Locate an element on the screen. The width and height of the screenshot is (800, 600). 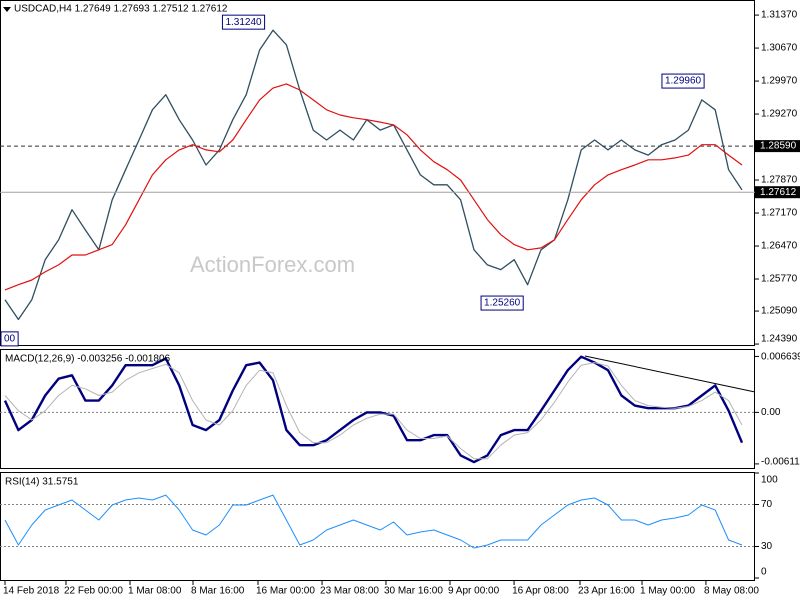
y-tick-label: 1.25090 is located at coordinates (779, 311).